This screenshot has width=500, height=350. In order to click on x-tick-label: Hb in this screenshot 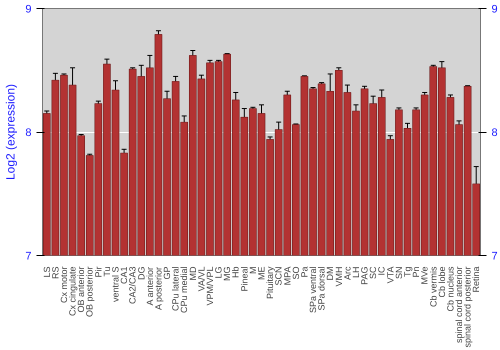, I will do `click(235, 272)`.